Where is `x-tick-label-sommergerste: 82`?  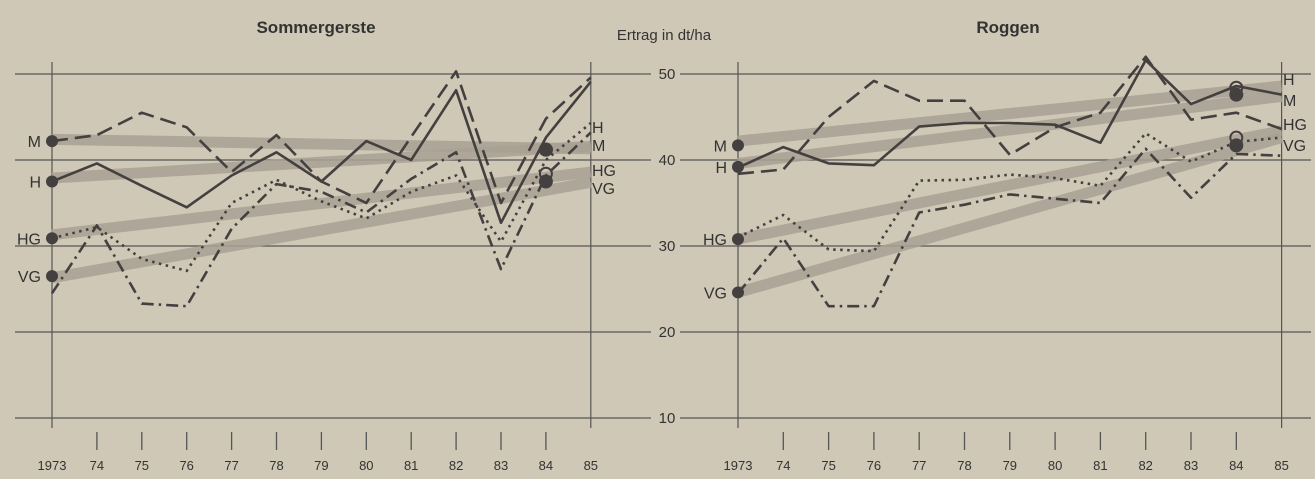
x-tick-label-sommergerste: 82 is located at coordinates (456, 465).